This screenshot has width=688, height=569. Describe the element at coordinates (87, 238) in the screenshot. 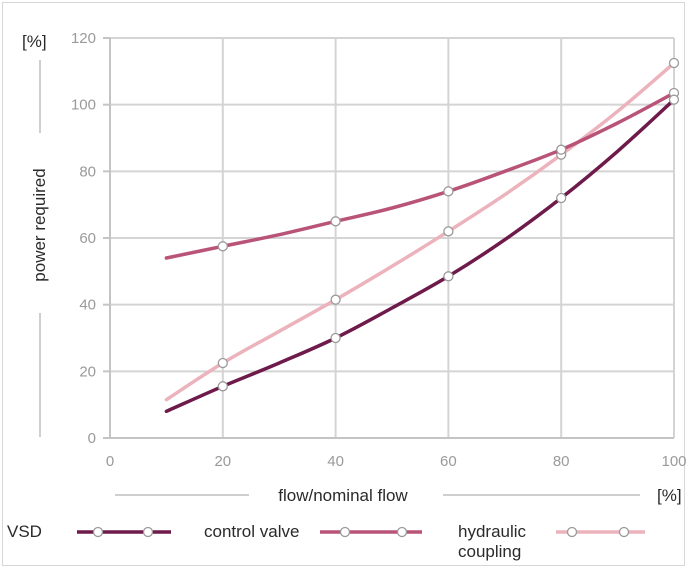

I see `y-tick-label: 60` at that location.